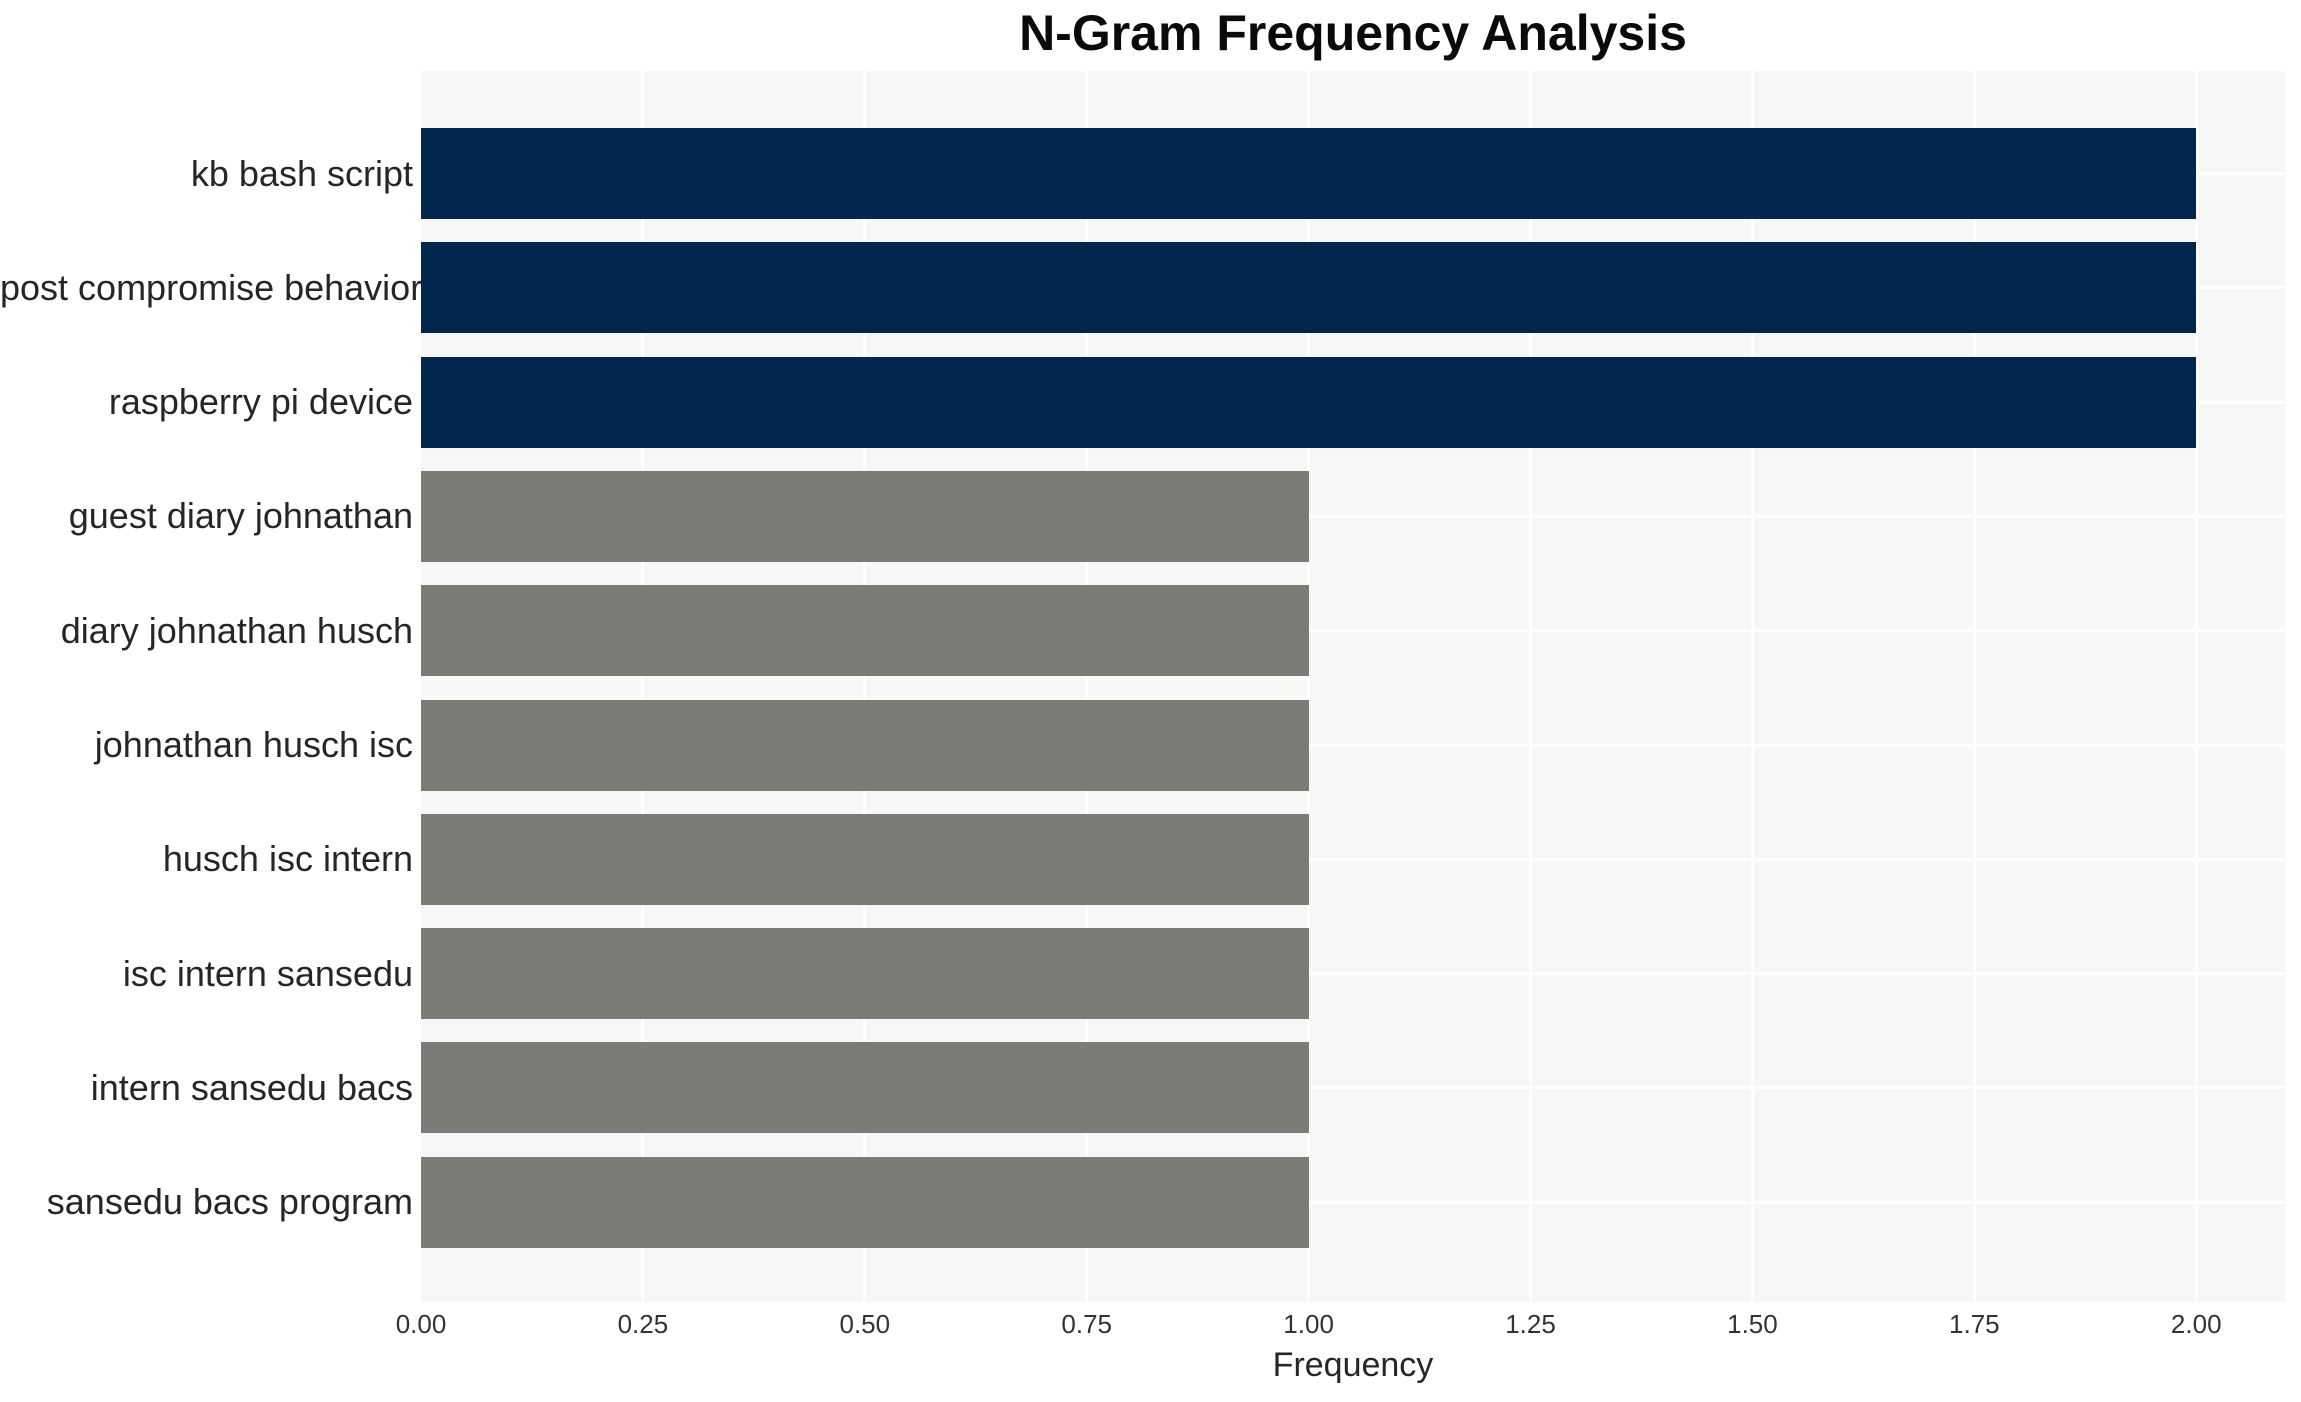 This screenshot has height=1402, width=2301. I want to click on x-tick-label: 0.50, so click(865, 1324).